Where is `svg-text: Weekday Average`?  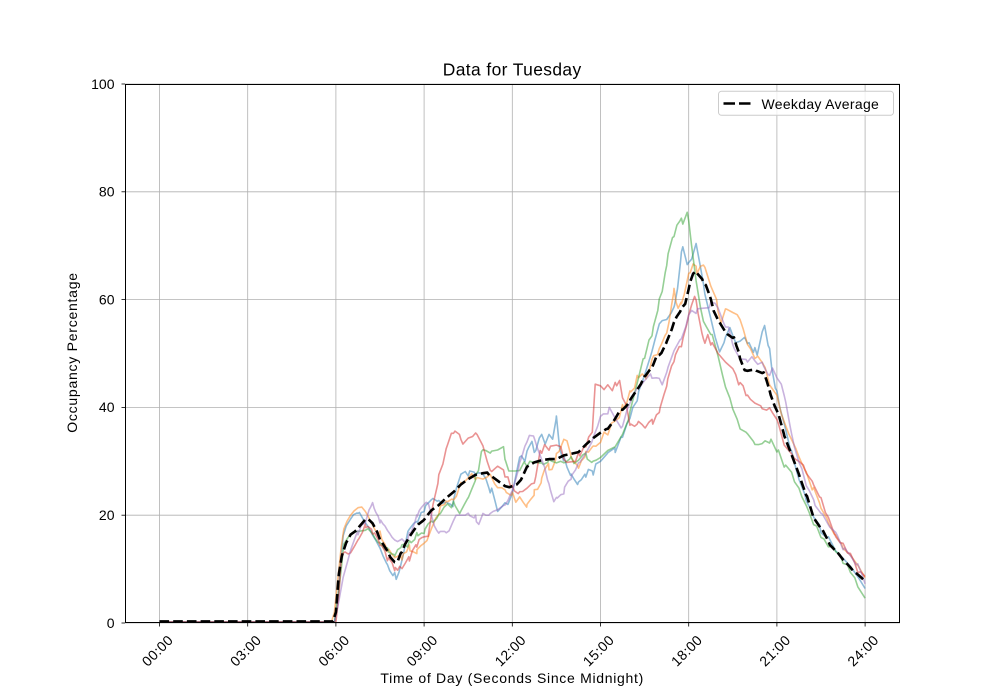 svg-text: Weekday Average is located at coordinates (821, 104).